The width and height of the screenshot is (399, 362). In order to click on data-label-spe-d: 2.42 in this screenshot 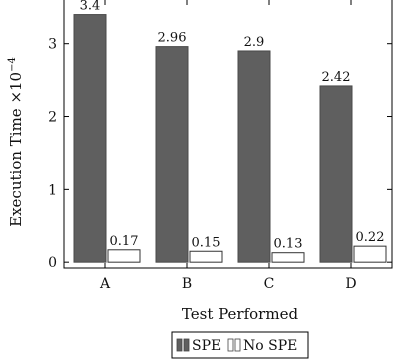, I will do `click(336, 77)`.